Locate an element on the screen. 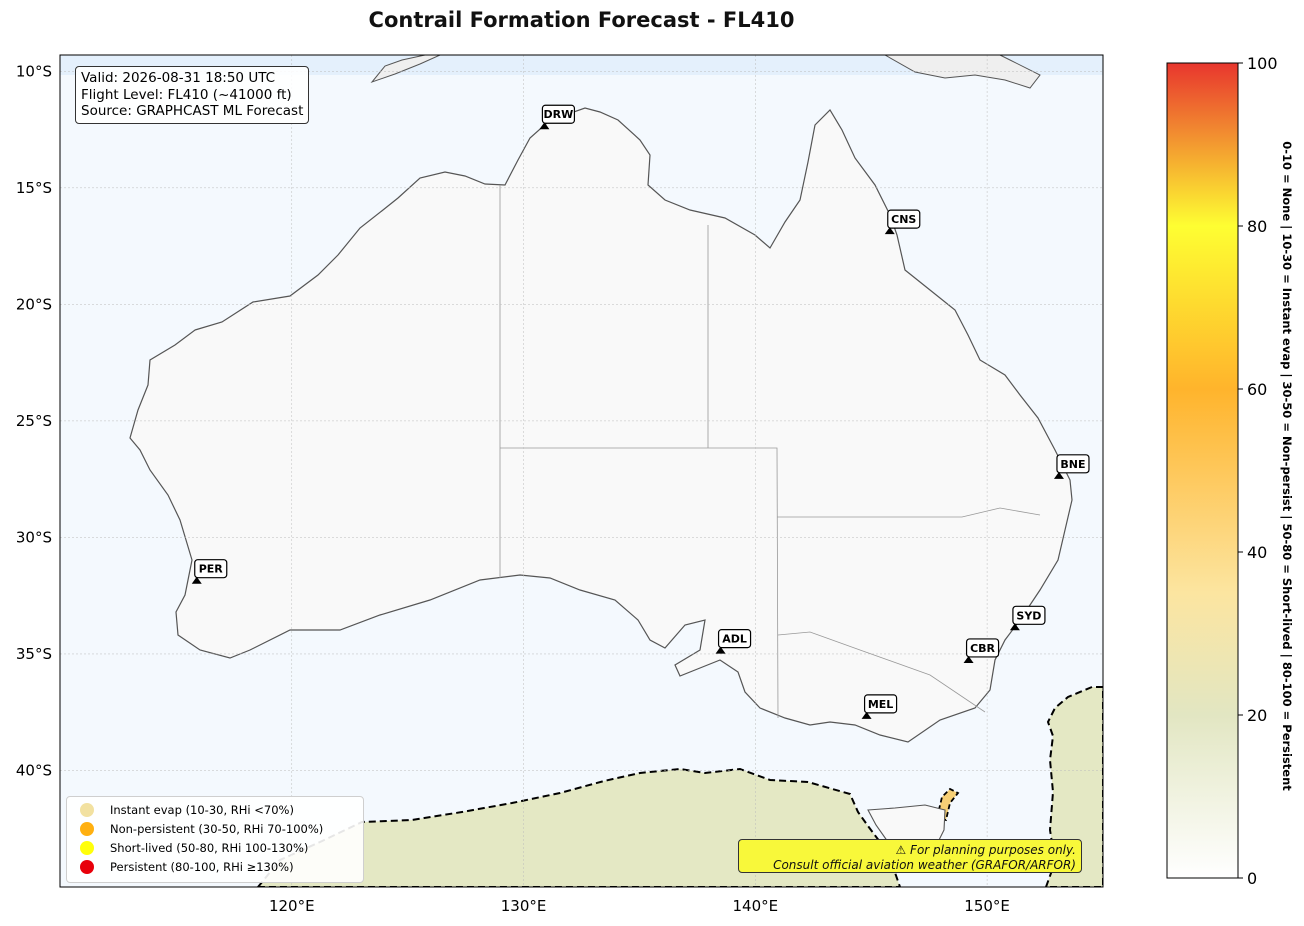 The image size is (1304, 926). colorbar-ticks: 0 20 40 60 80 100 is located at coordinates (1258, 471).